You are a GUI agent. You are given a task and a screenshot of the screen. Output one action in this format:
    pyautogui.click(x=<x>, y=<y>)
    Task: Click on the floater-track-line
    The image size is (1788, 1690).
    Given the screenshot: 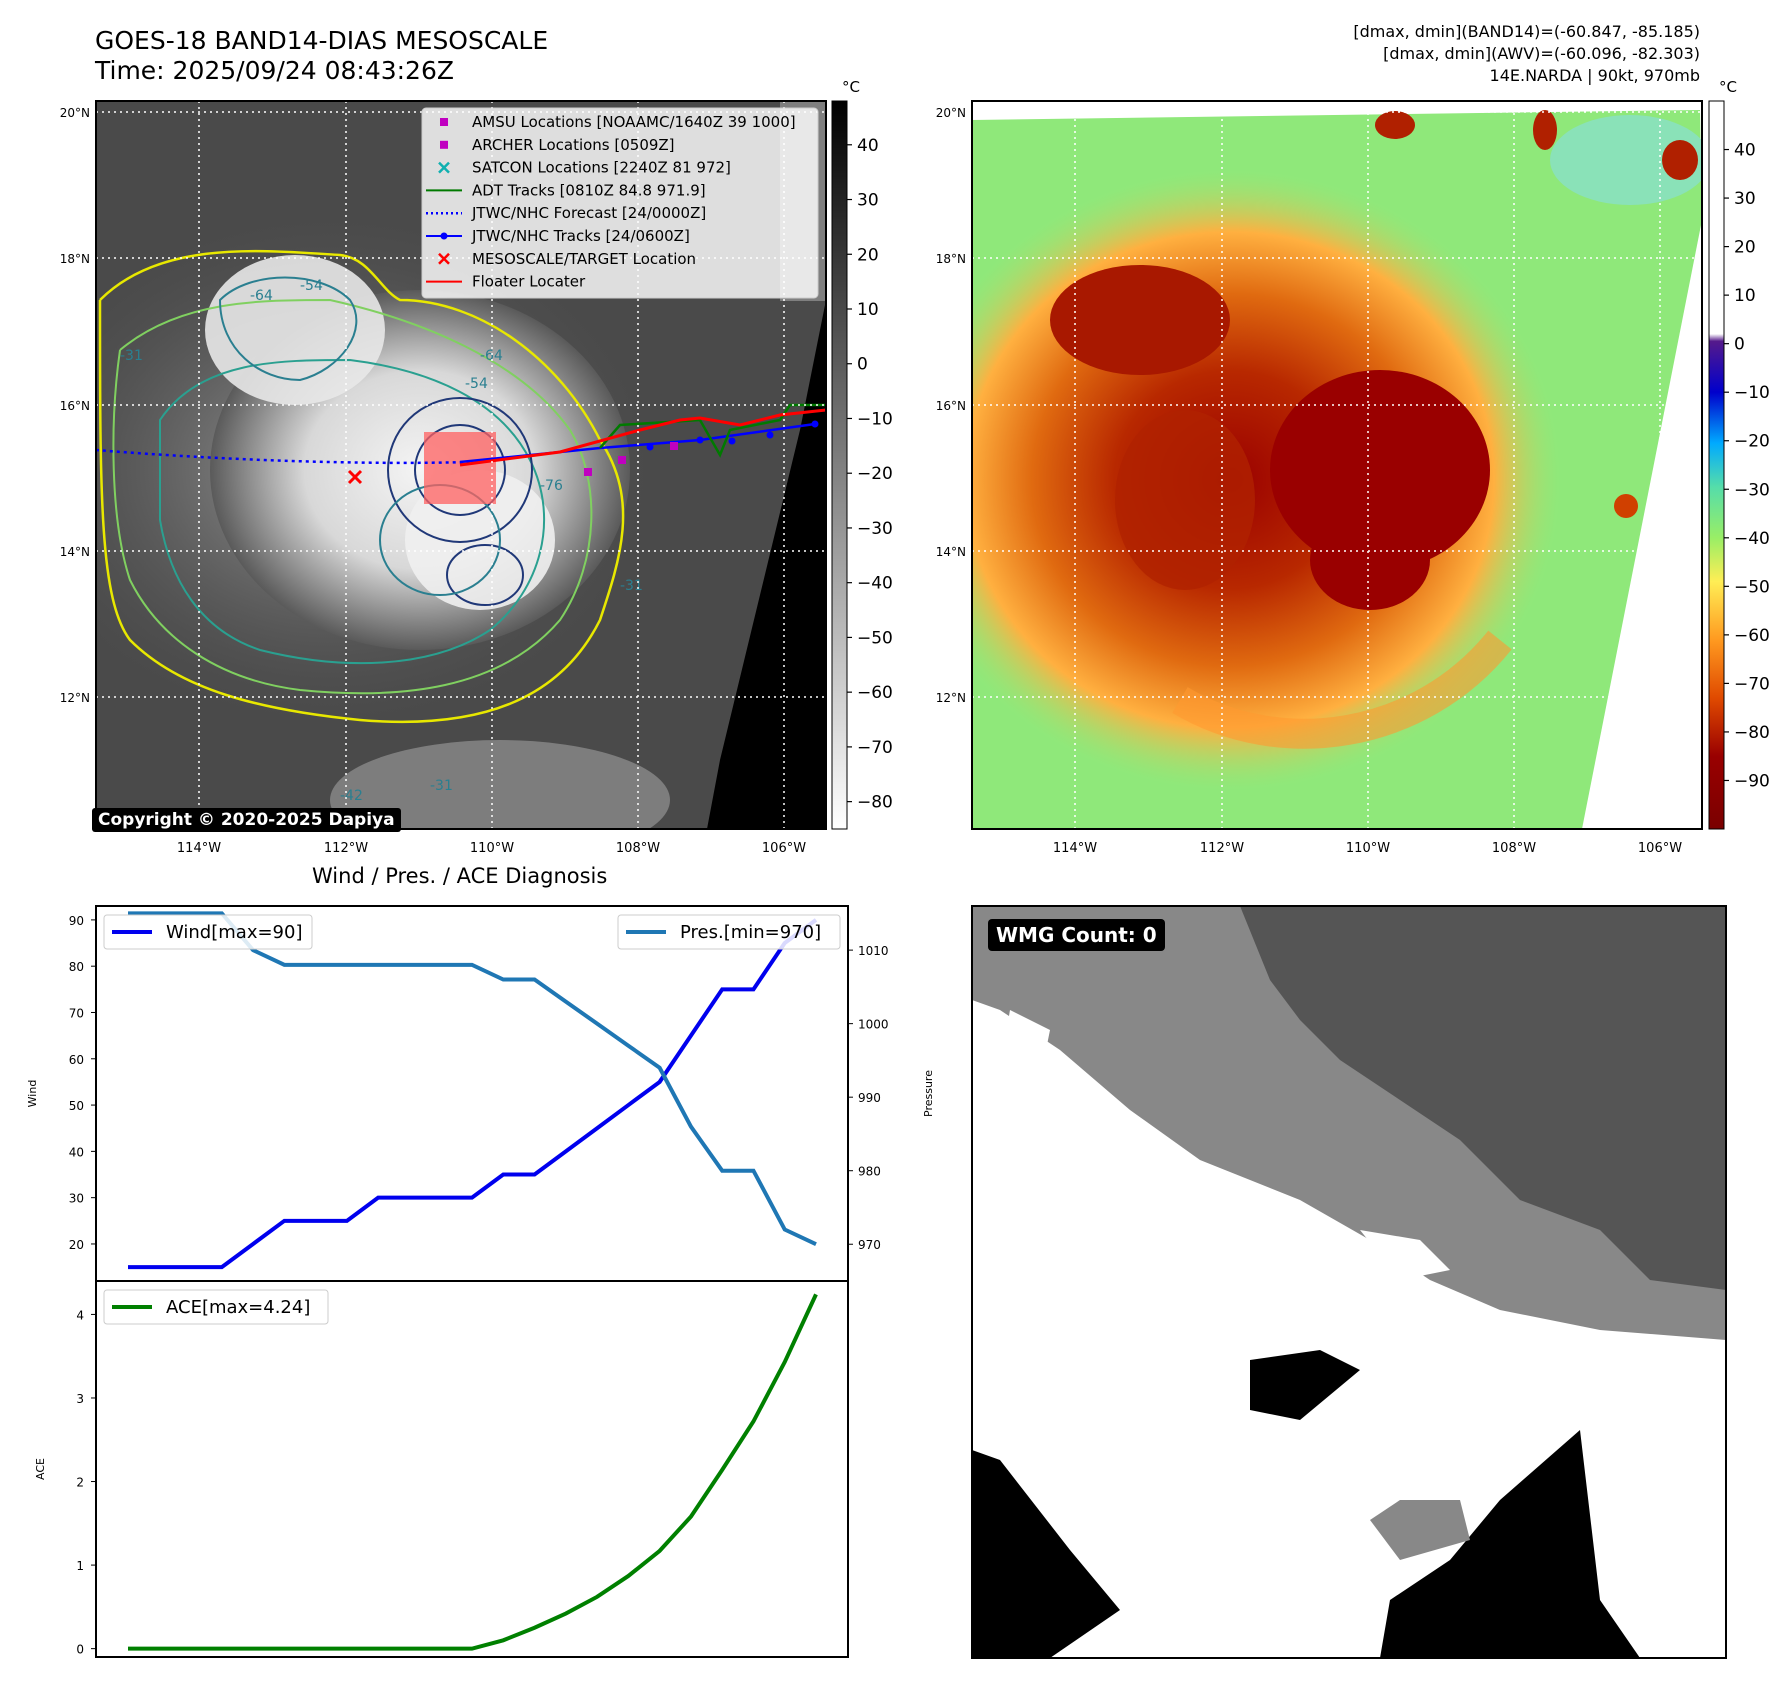 What is the action you would take?
    pyautogui.click(x=642, y=437)
    